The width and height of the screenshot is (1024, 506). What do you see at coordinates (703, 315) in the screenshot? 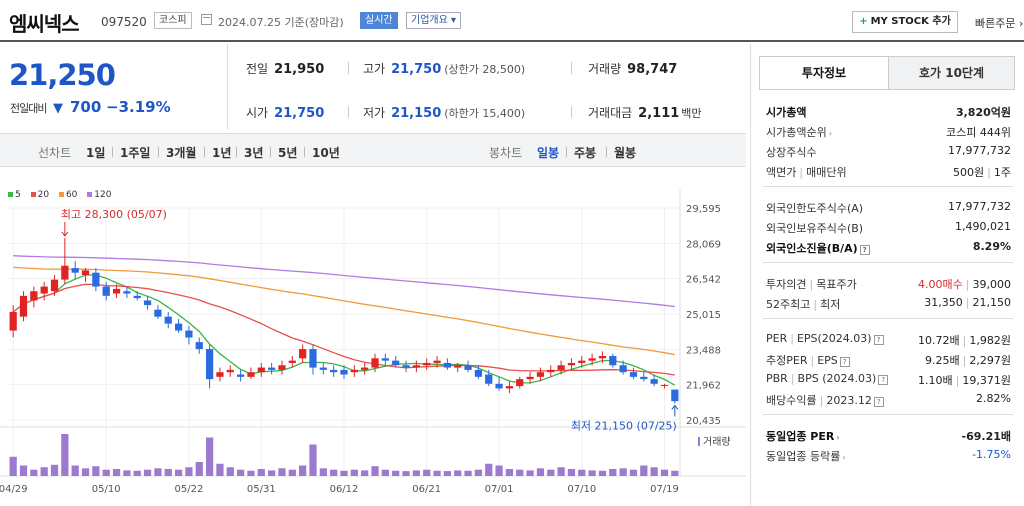
I see `y-tick-label: 25,015` at bounding box center [703, 315].